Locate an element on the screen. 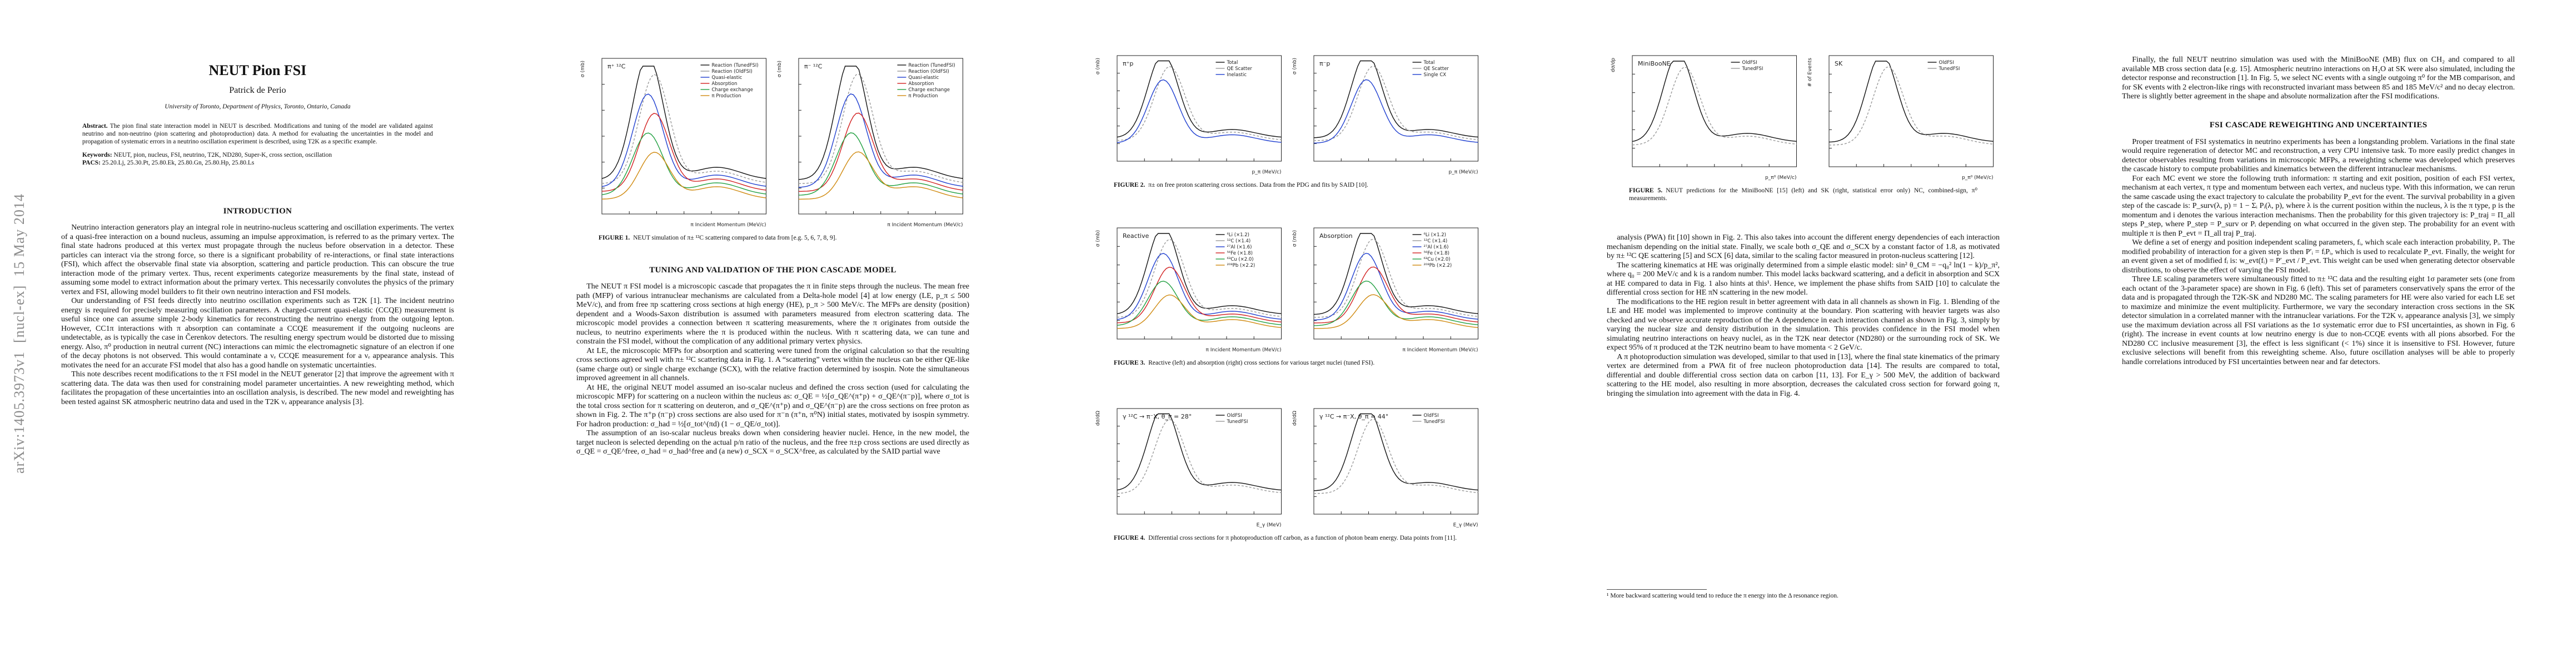  legend-label: ⁶Li (×1.2) is located at coordinates (1238, 235).